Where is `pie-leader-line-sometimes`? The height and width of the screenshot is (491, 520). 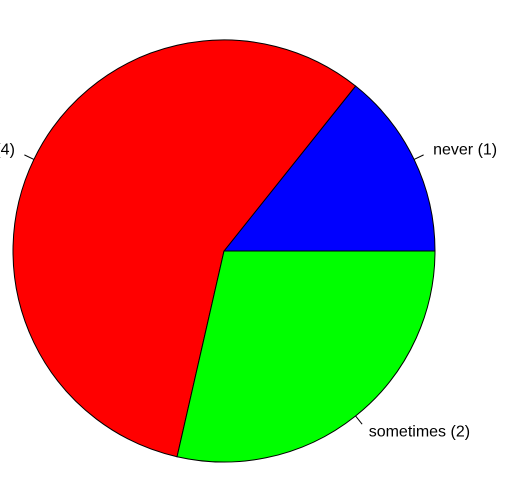
pie-leader-line-sometimes is located at coordinates (359, 420).